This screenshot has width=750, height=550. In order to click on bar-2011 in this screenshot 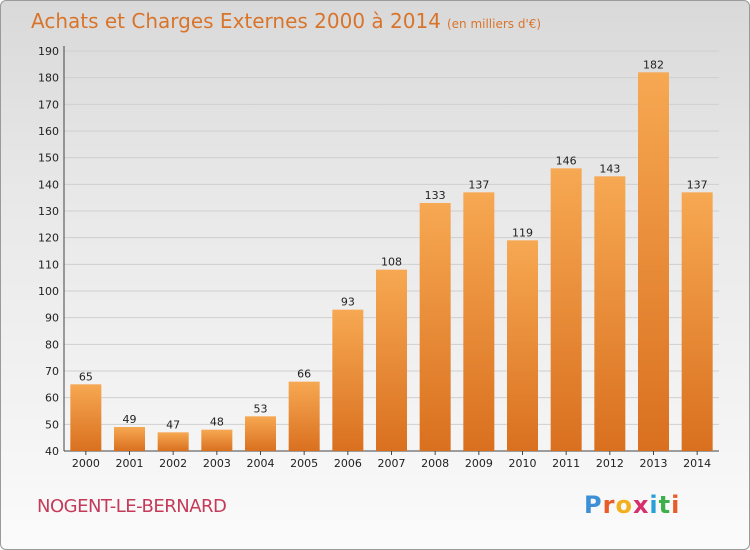, I will do `click(566, 310)`.